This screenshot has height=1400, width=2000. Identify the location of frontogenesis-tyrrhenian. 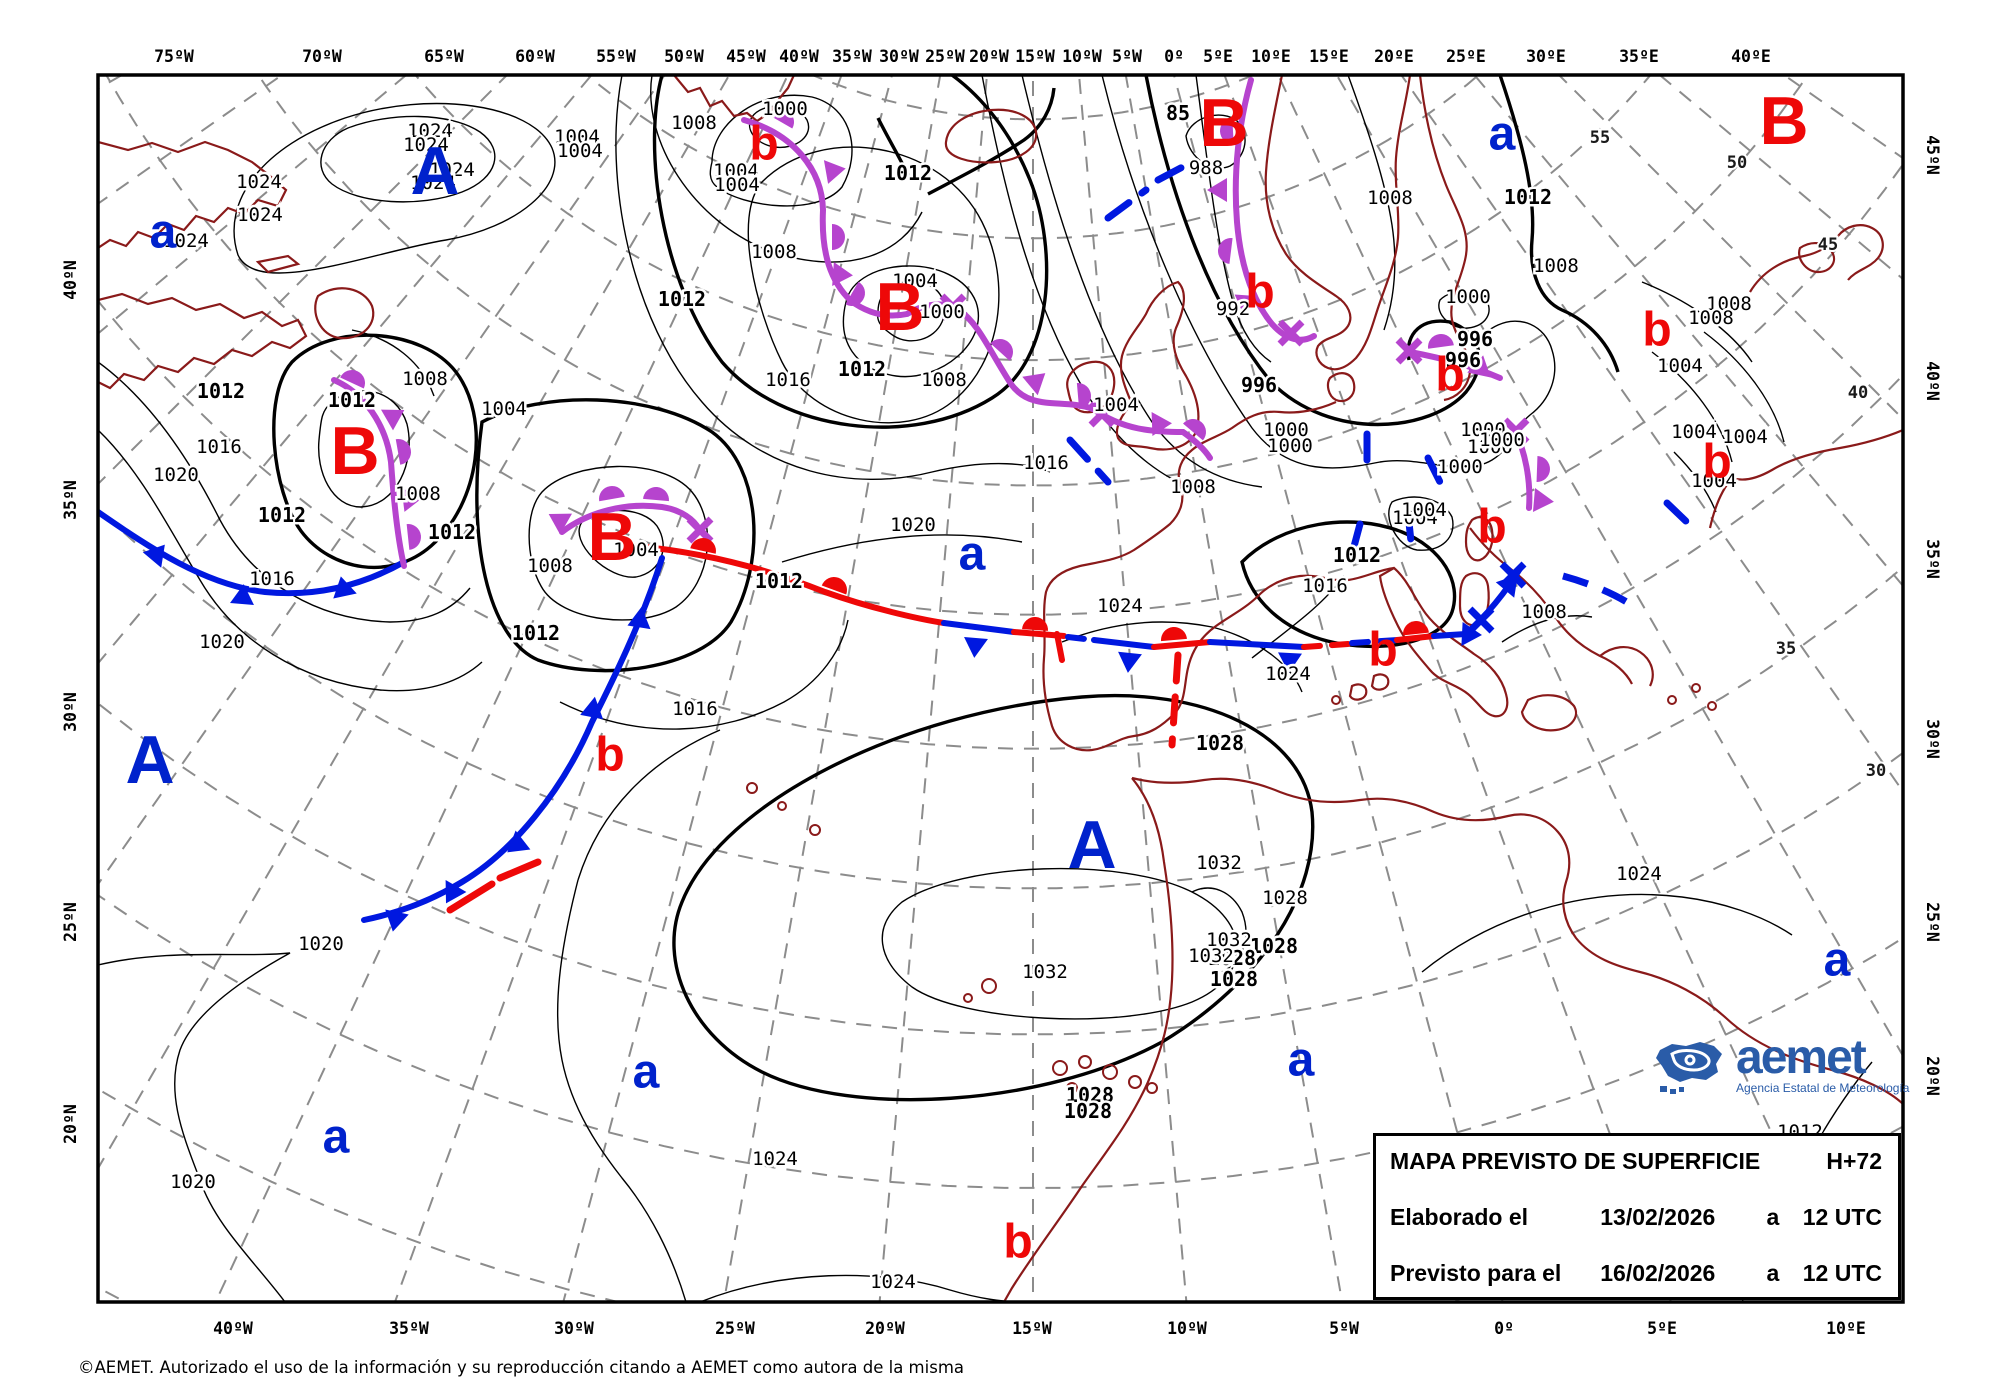
(1495, 599).